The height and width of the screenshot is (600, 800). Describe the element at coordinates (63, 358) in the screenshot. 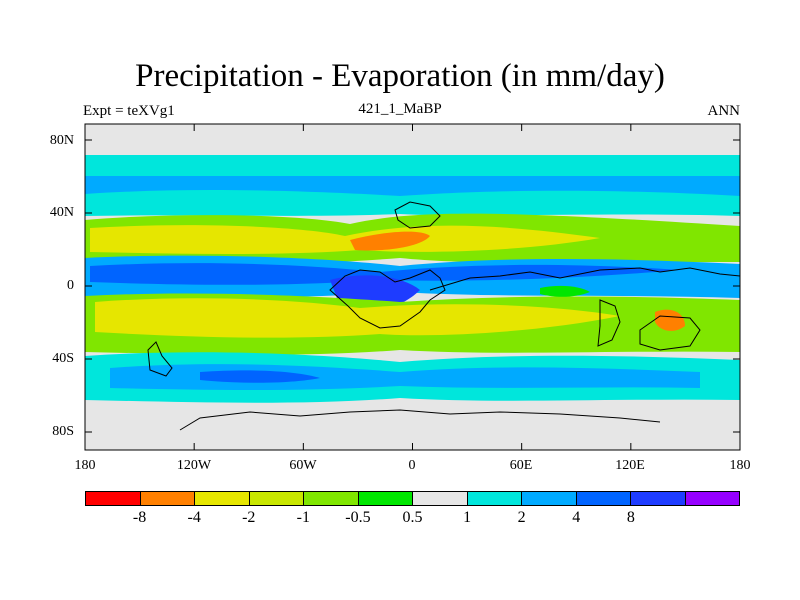

I see `y-label-40s: 40S` at that location.